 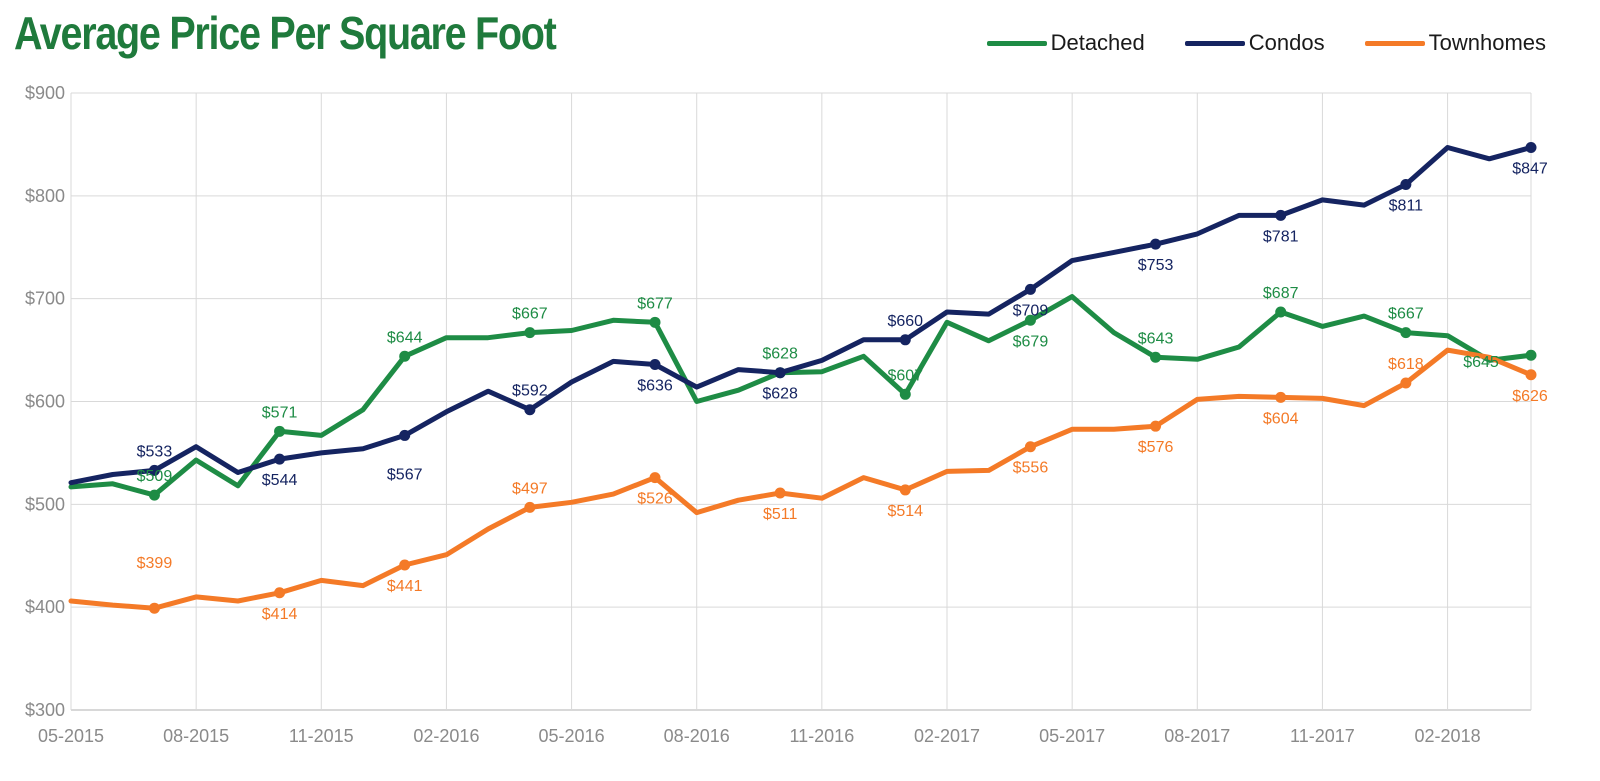 What do you see at coordinates (1214, 43) in the screenshot?
I see `legend-swatch-condos` at bounding box center [1214, 43].